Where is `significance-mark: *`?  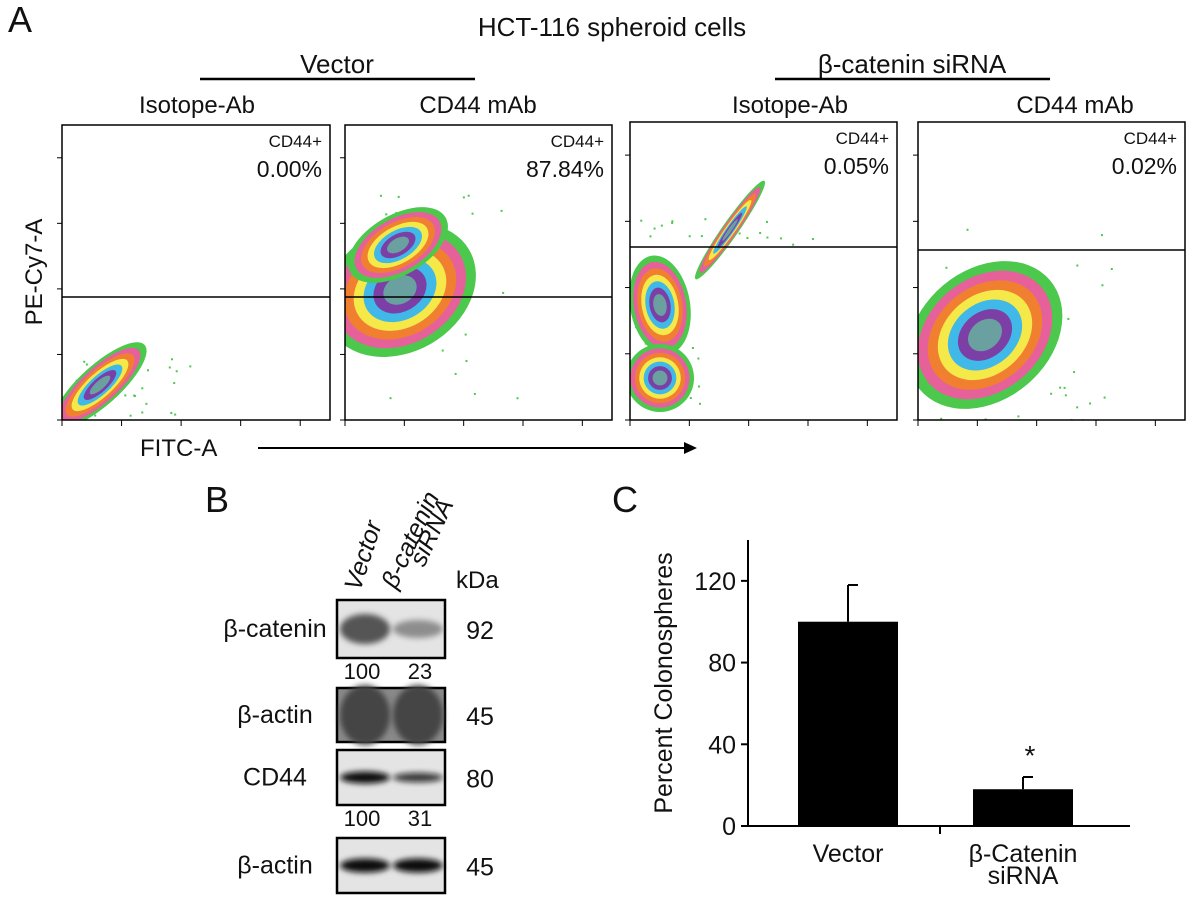
significance-mark: * is located at coordinates (1030, 755).